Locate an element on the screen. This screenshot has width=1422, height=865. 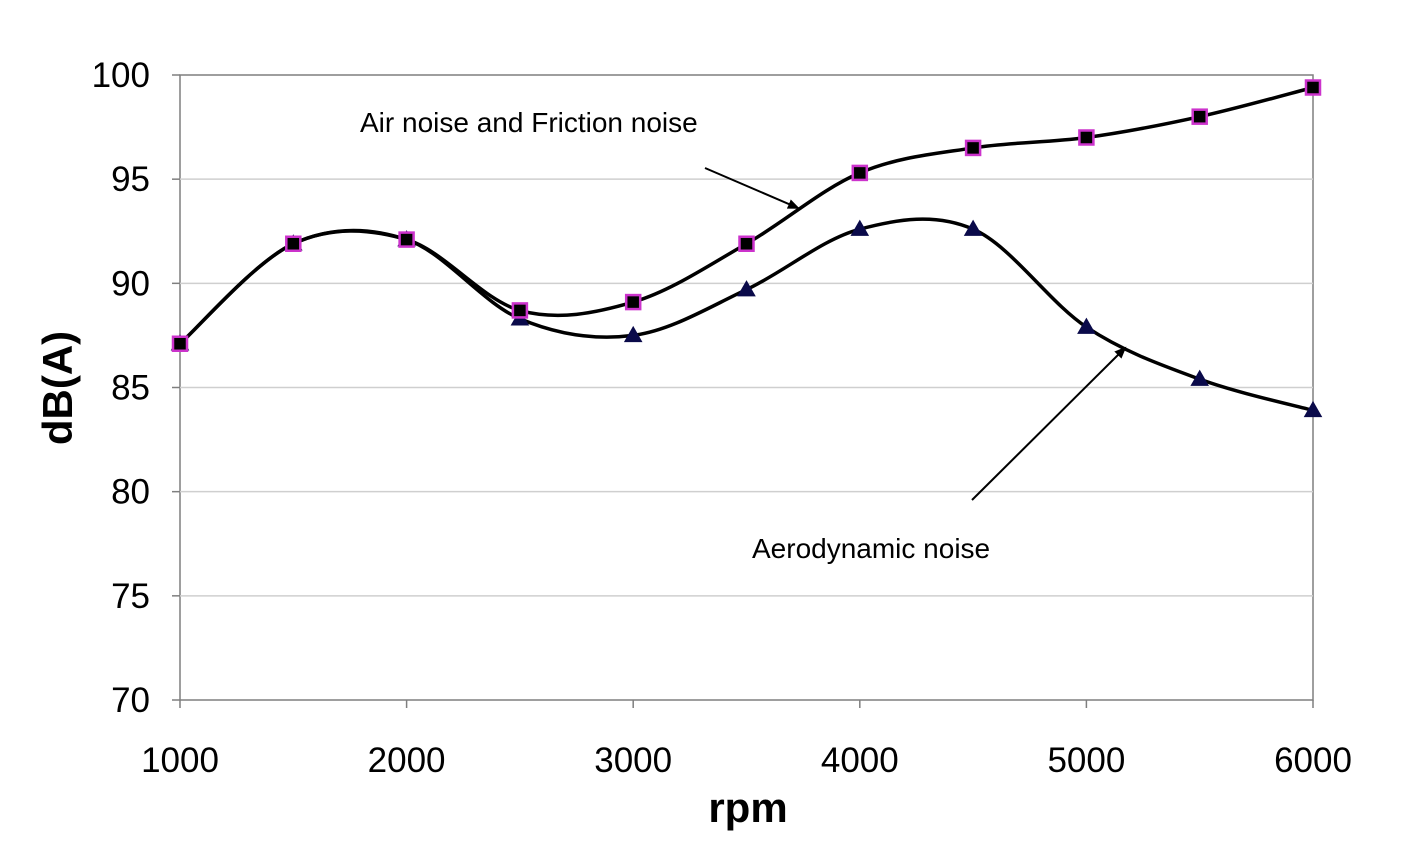
y-axis-ticks: 70 75 80 85 90 95 100 is located at coordinates (136, 388).